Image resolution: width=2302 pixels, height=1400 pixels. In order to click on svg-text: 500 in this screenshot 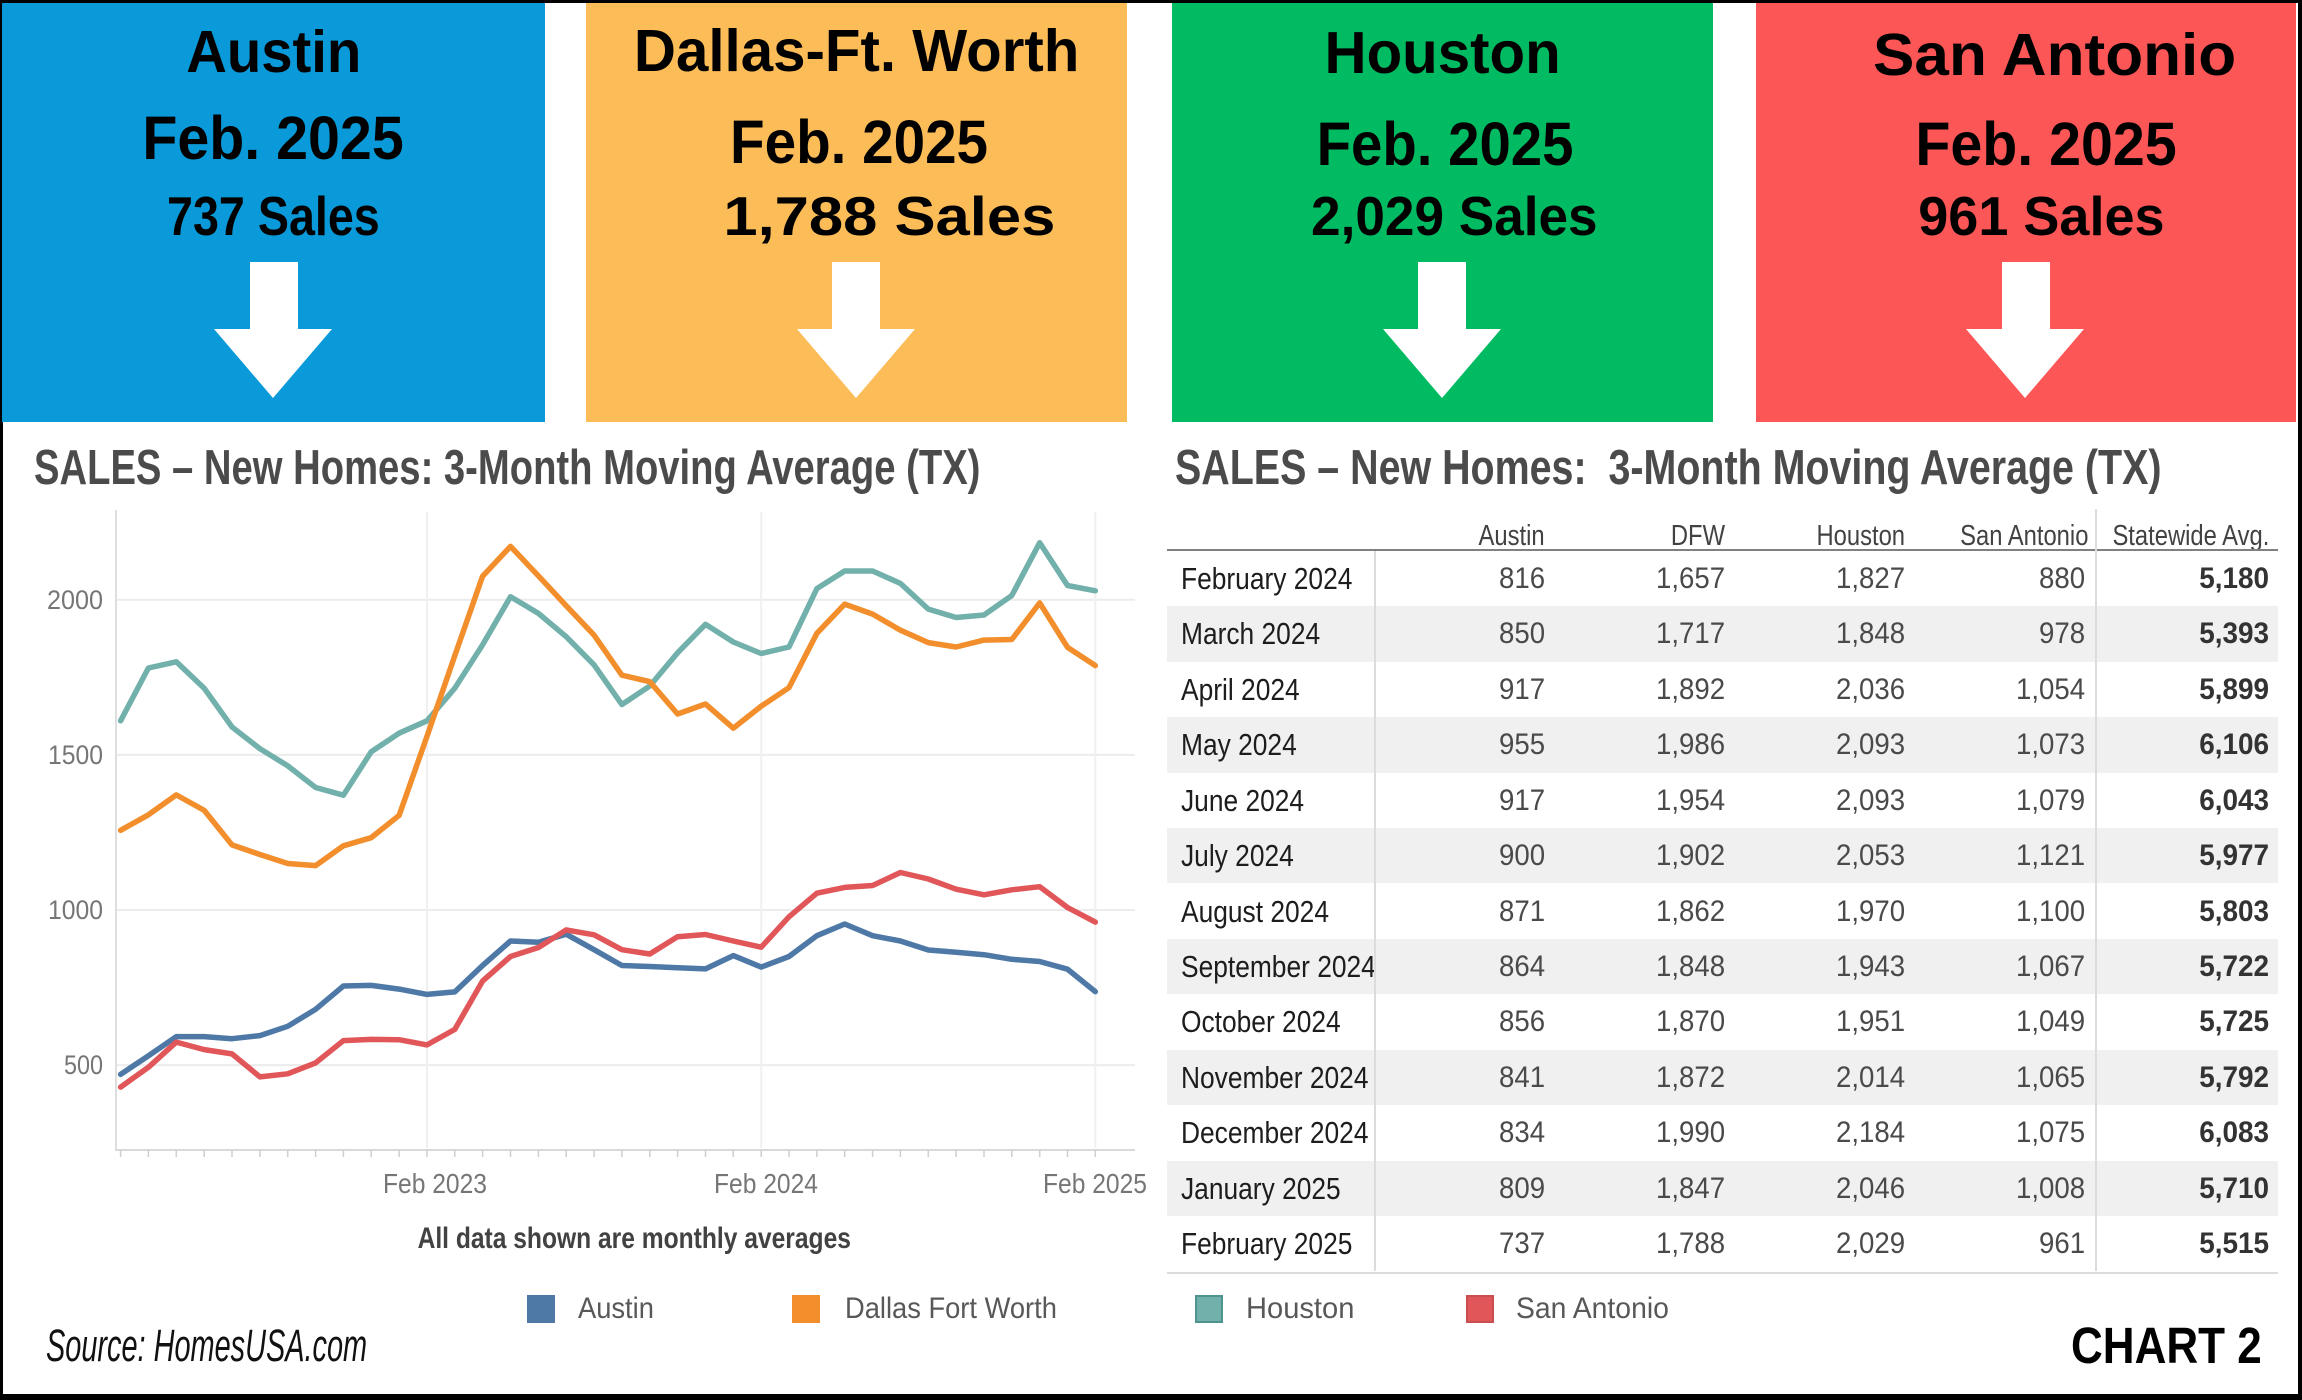, I will do `click(83, 1065)`.